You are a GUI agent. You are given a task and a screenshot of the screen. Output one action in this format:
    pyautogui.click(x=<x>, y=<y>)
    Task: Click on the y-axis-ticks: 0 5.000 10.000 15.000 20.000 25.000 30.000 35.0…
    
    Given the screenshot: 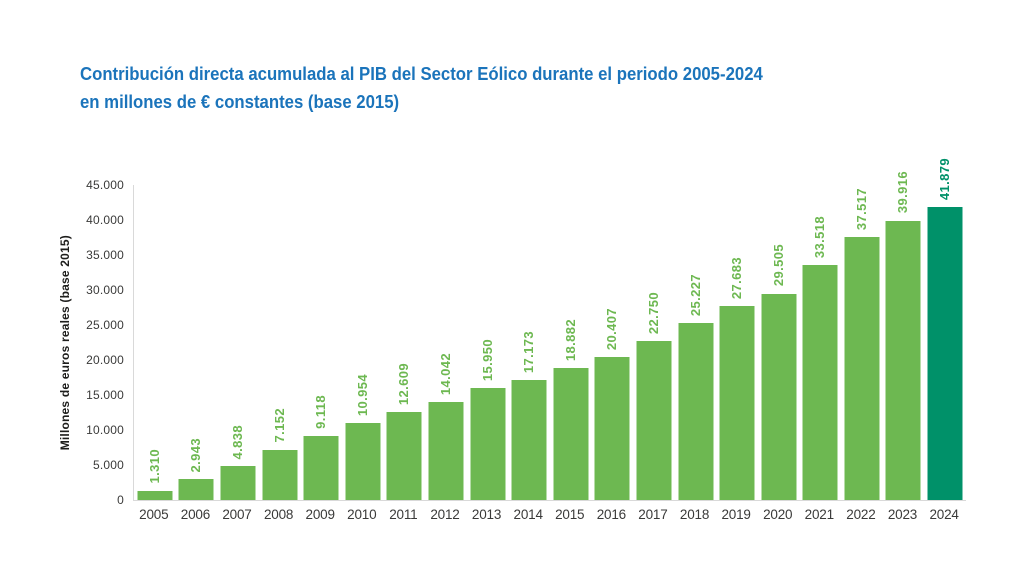 What is the action you would take?
    pyautogui.click(x=62, y=342)
    